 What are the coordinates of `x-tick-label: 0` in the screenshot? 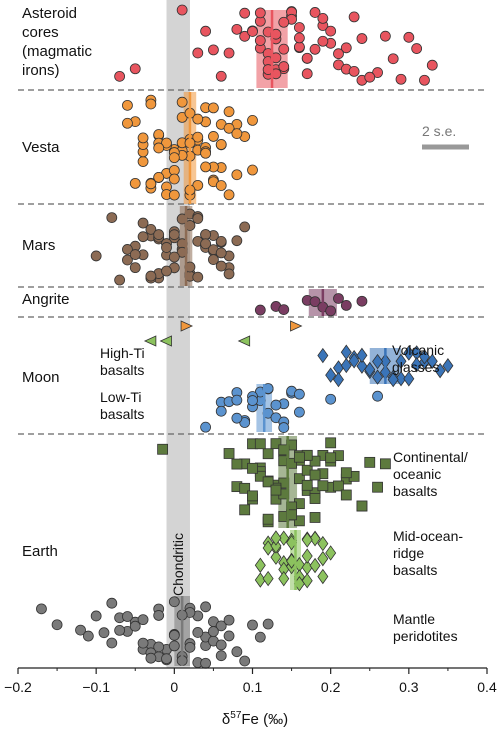 It's located at (174, 687).